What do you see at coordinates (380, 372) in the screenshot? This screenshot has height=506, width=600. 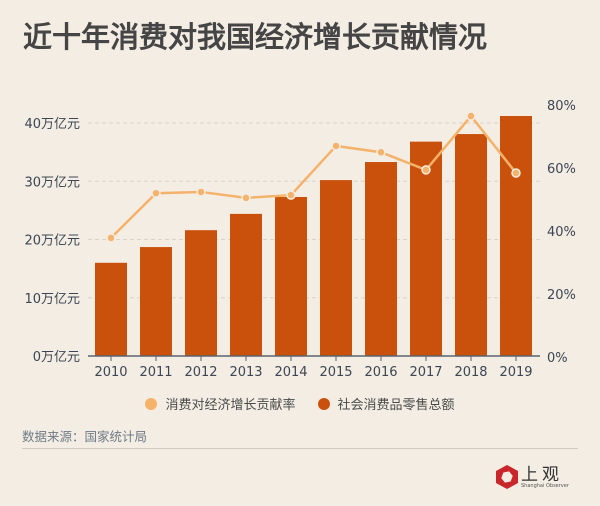 I see `x-tick-label: 2016` at bounding box center [380, 372].